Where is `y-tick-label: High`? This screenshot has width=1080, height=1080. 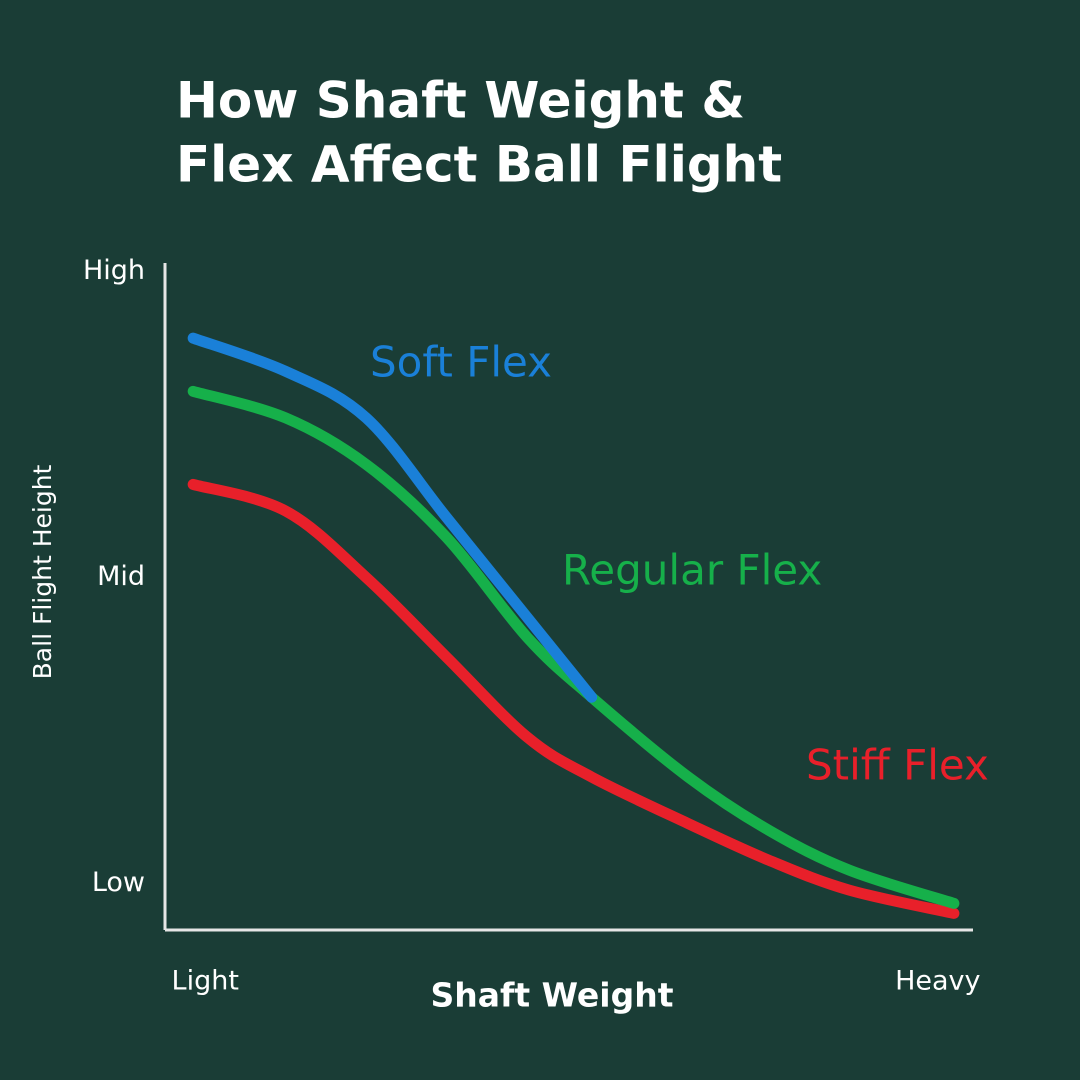 y-tick-label: High is located at coordinates (114, 270).